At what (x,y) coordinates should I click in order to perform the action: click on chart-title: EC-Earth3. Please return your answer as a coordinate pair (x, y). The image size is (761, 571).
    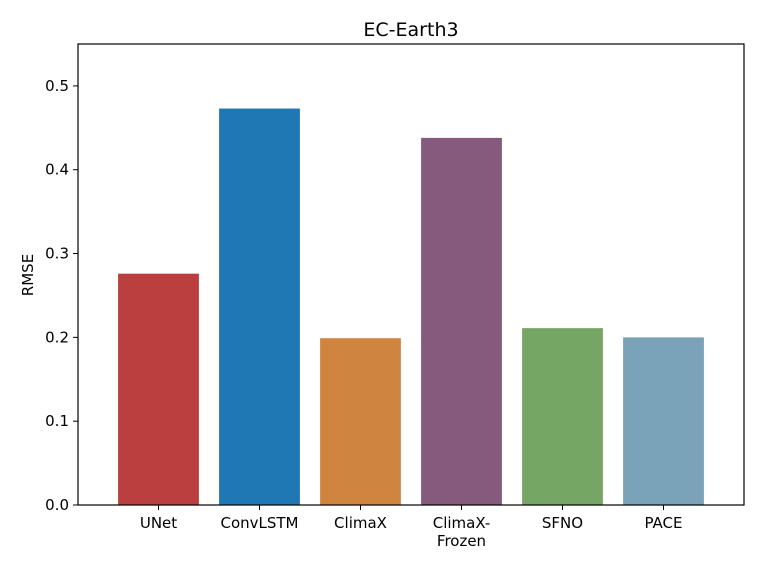
    Looking at the image, I should click on (410, 30).